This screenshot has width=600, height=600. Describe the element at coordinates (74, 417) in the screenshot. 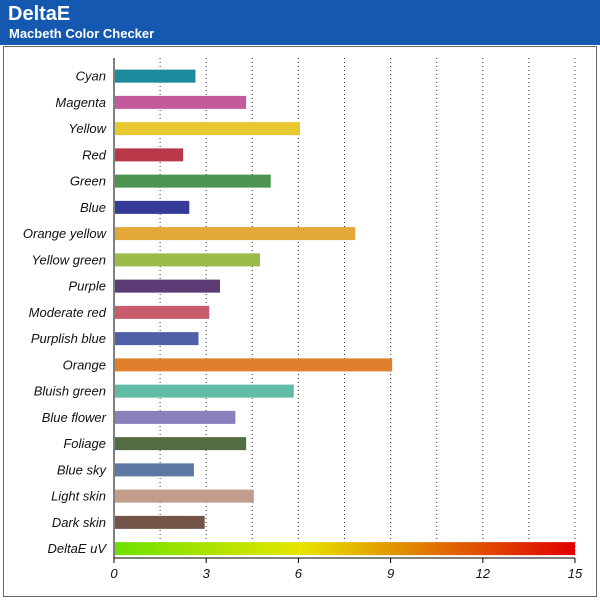

I see `category-label: Blue flower` at that location.